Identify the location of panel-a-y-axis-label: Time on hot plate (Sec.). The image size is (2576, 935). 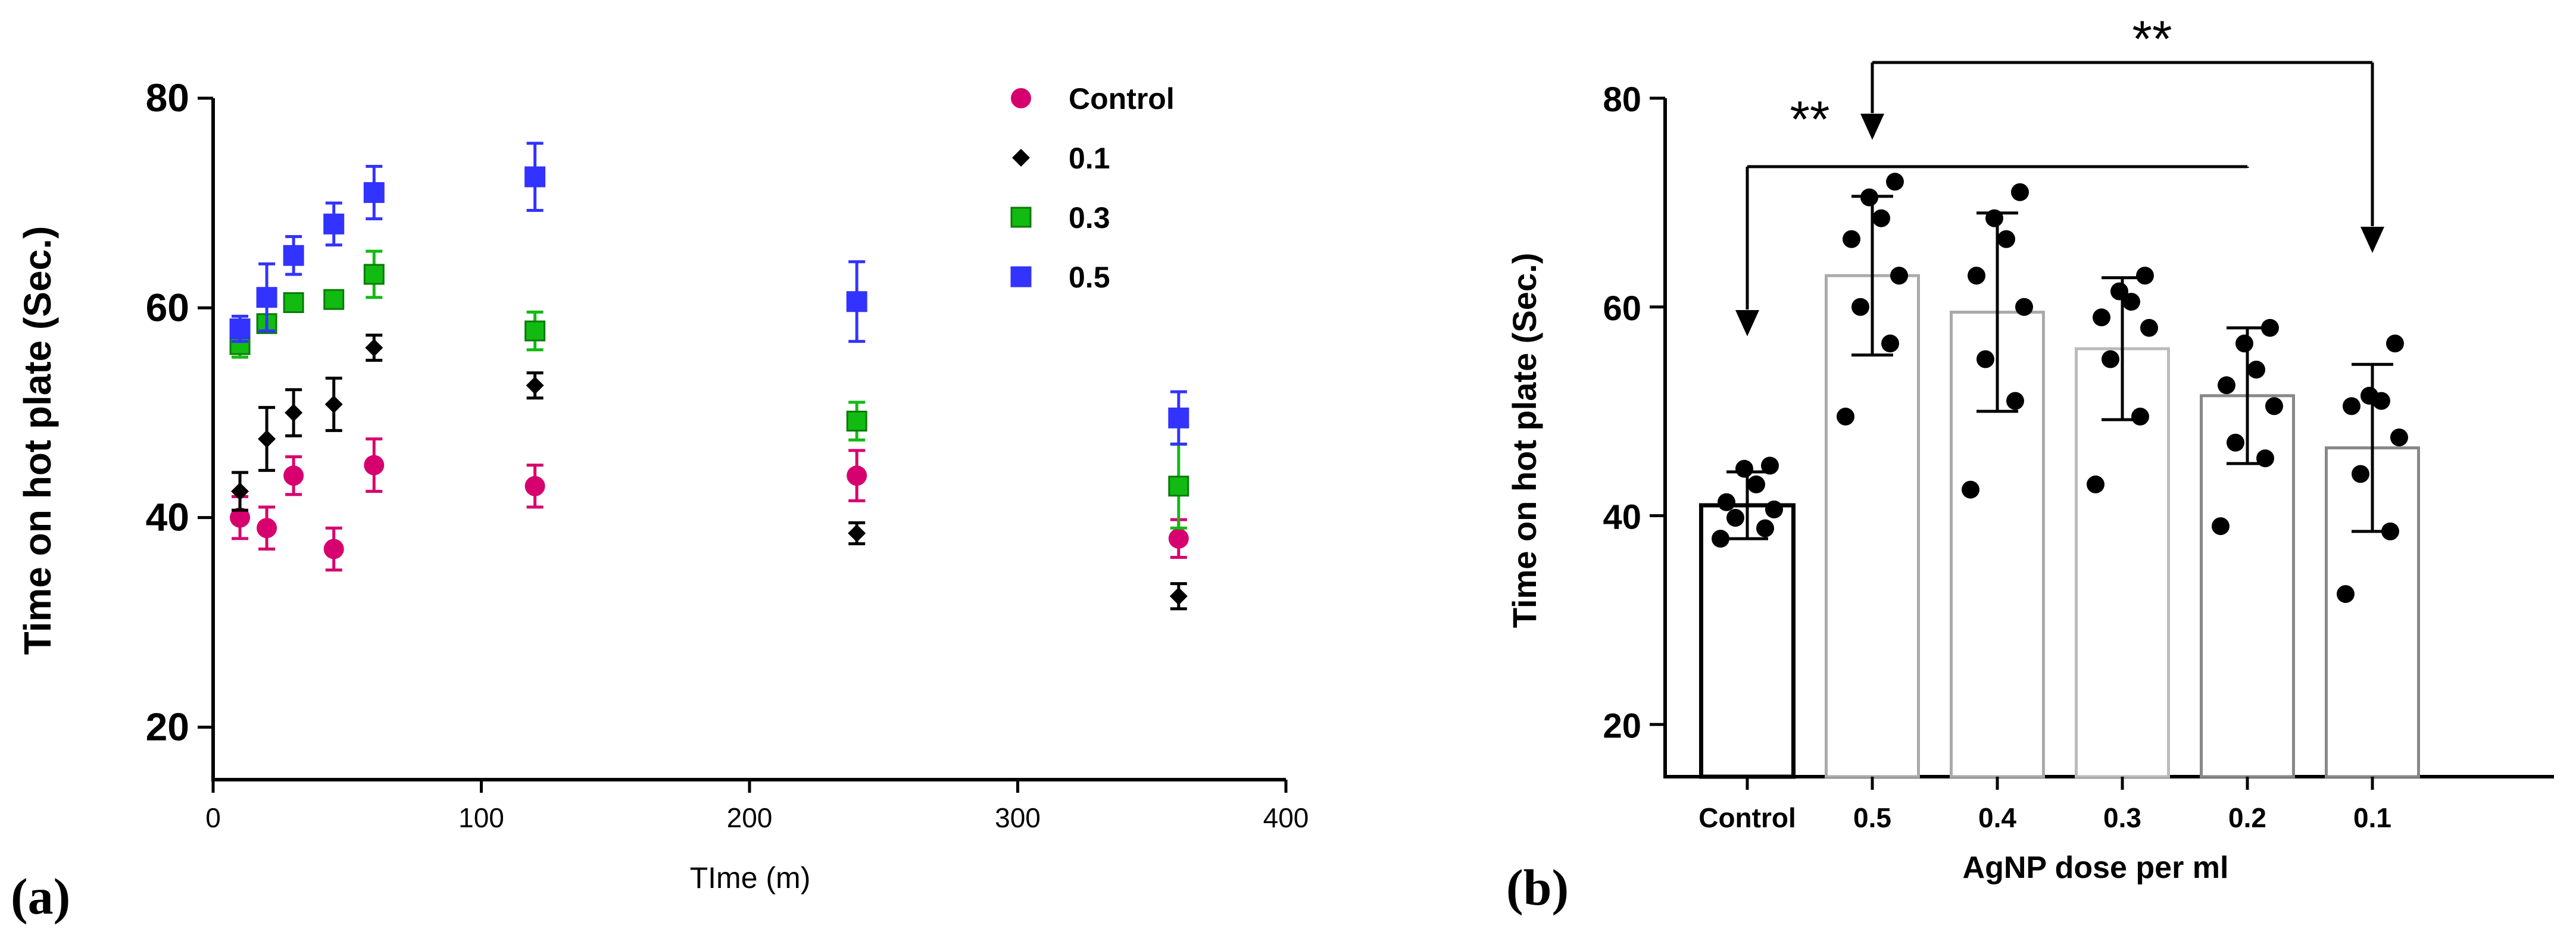
(37, 440).